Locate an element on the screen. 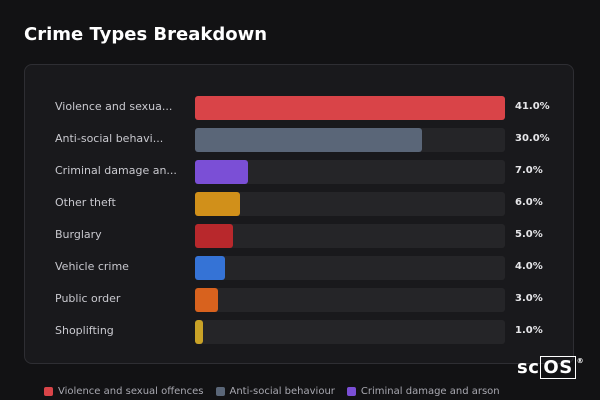 The height and width of the screenshot is (400, 600). category-label: Vehicle crime is located at coordinates (92, 266).